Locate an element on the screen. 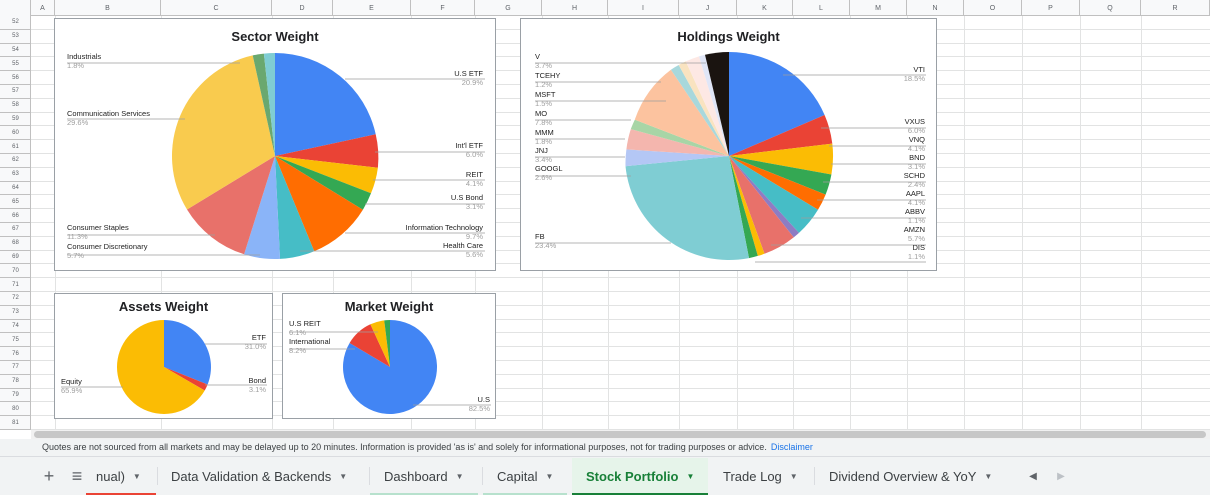  label-jnj: JNJ is located at coordinates (541, 150).